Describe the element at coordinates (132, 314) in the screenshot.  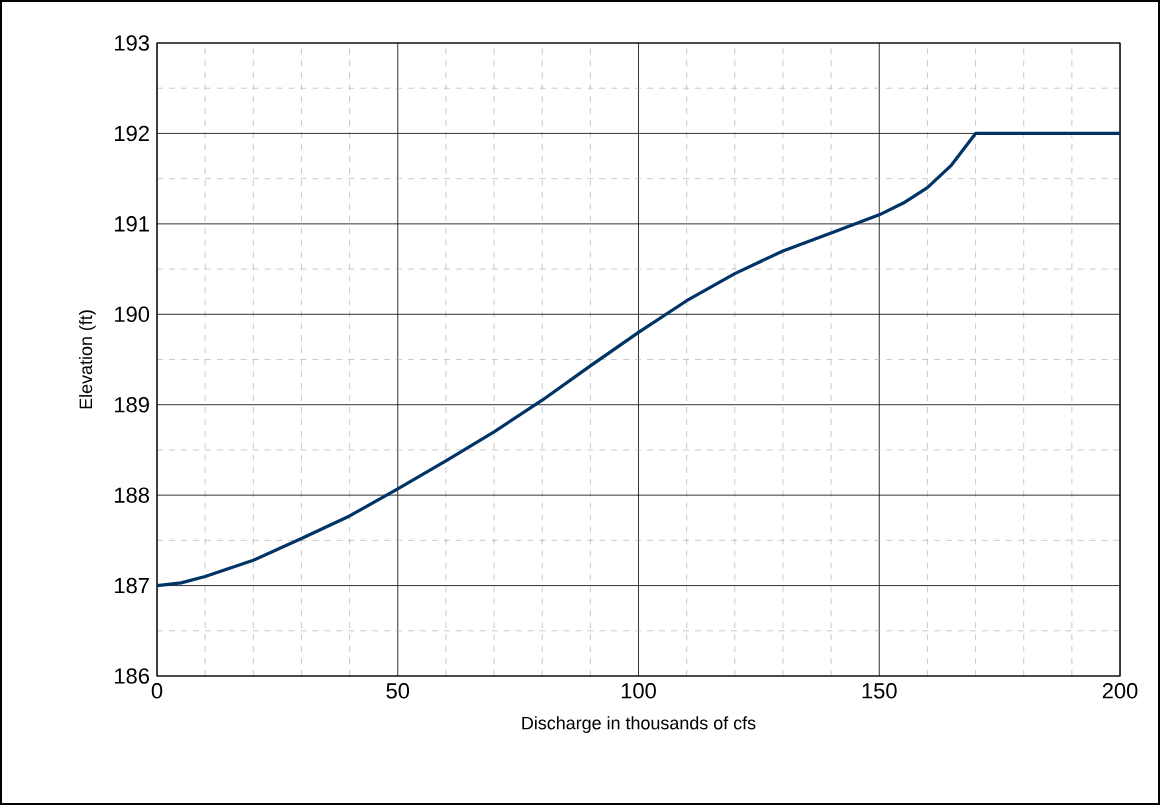
I see `y-tick-label: 190` at that location.